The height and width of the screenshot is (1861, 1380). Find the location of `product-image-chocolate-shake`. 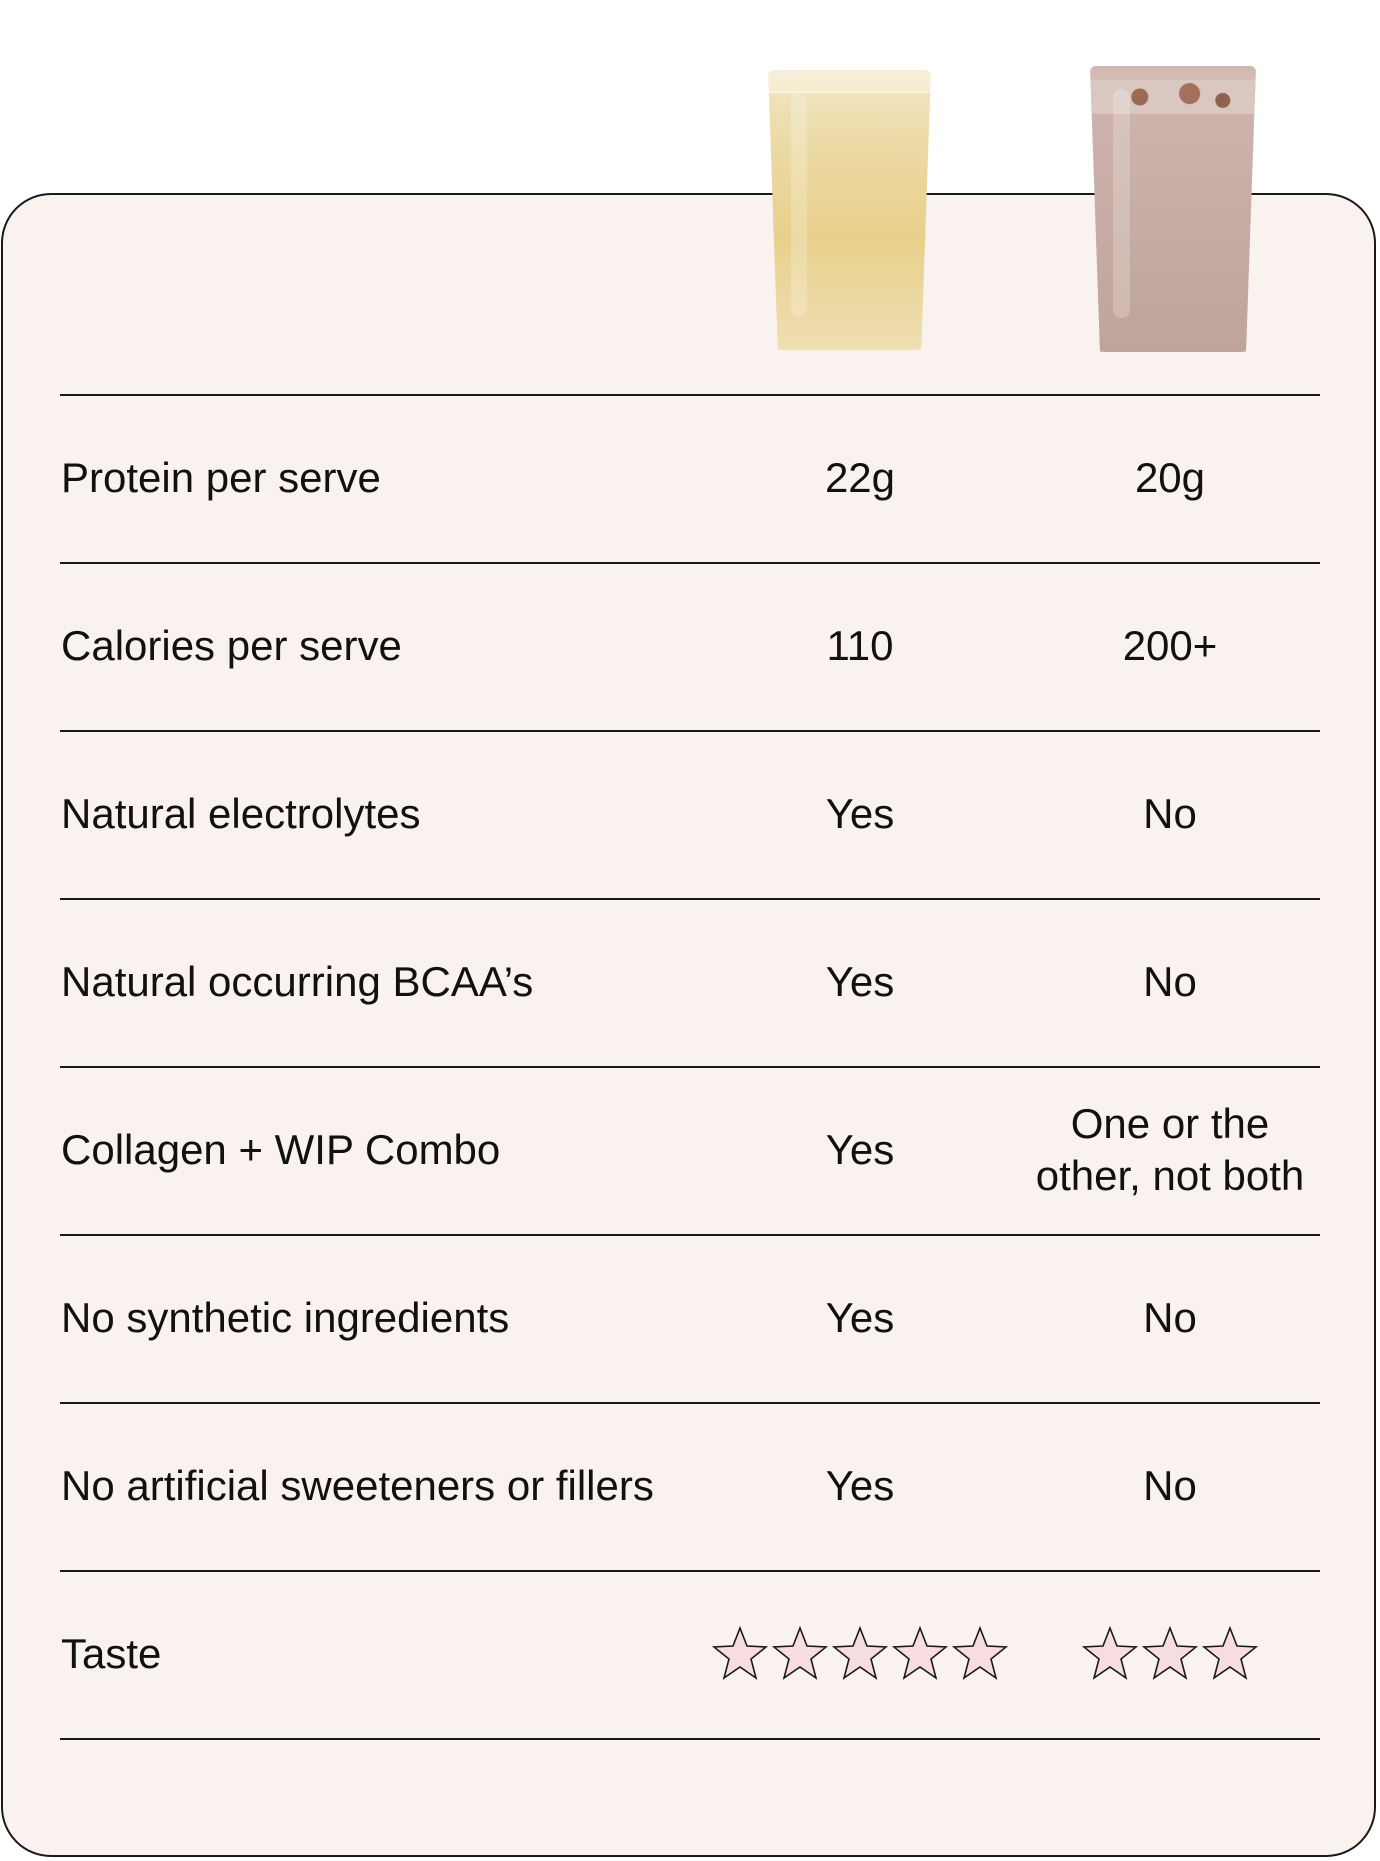

product-image-chocolate-shake is located at coordinates (1173, 209).